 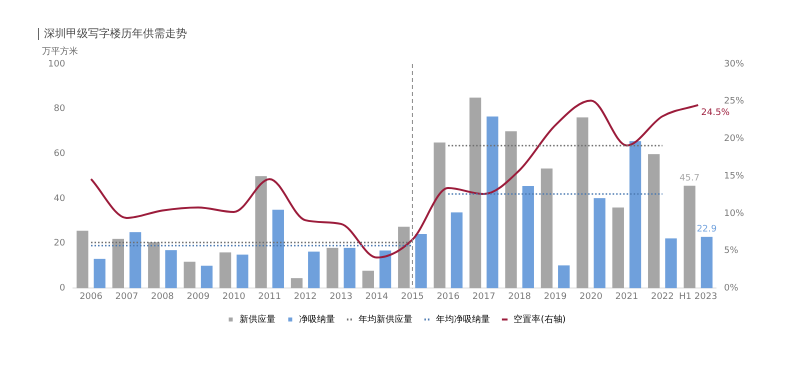 What do you see at coordinates (734, 213) in the screenshot?
I see `y2-tick-label: 10%` at bounding box center [734, 213].